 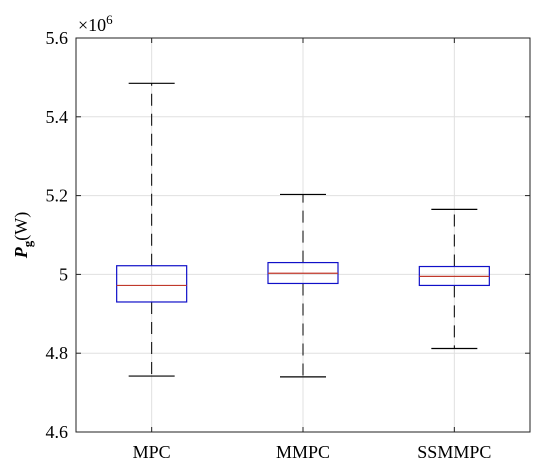 What do you see at coordinates (152, 452) in the screenshot?
I see `x-tick-label: MPC` at bounding box center [152, 452].